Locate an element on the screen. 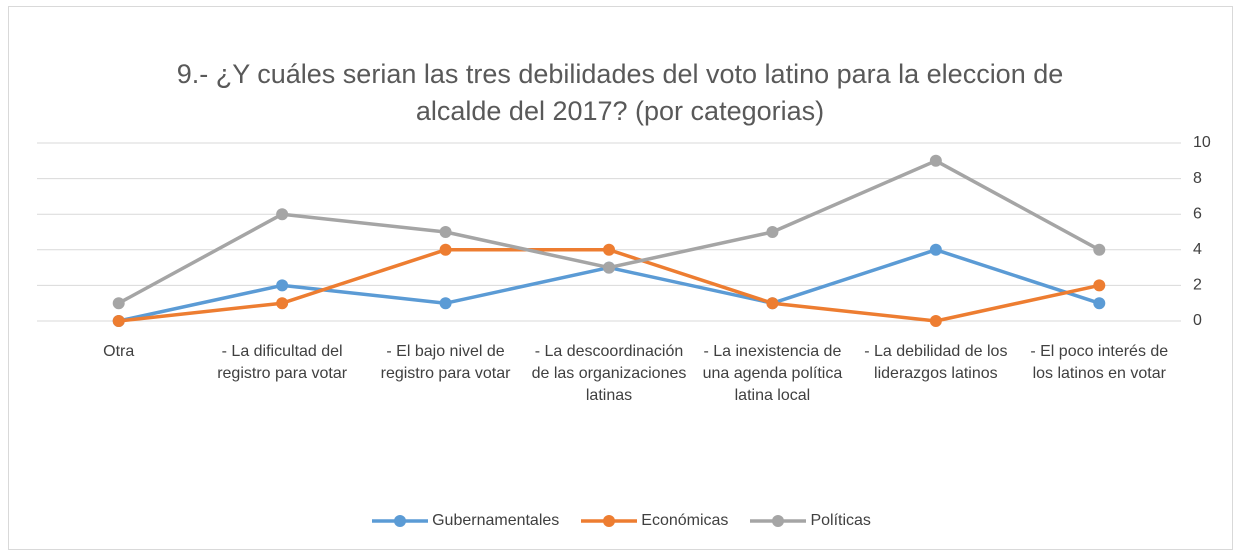 Image resolution: width=1243 pixels, height=556 pixels. y-tick-label: 10 is located at coordinates (1202, 142).